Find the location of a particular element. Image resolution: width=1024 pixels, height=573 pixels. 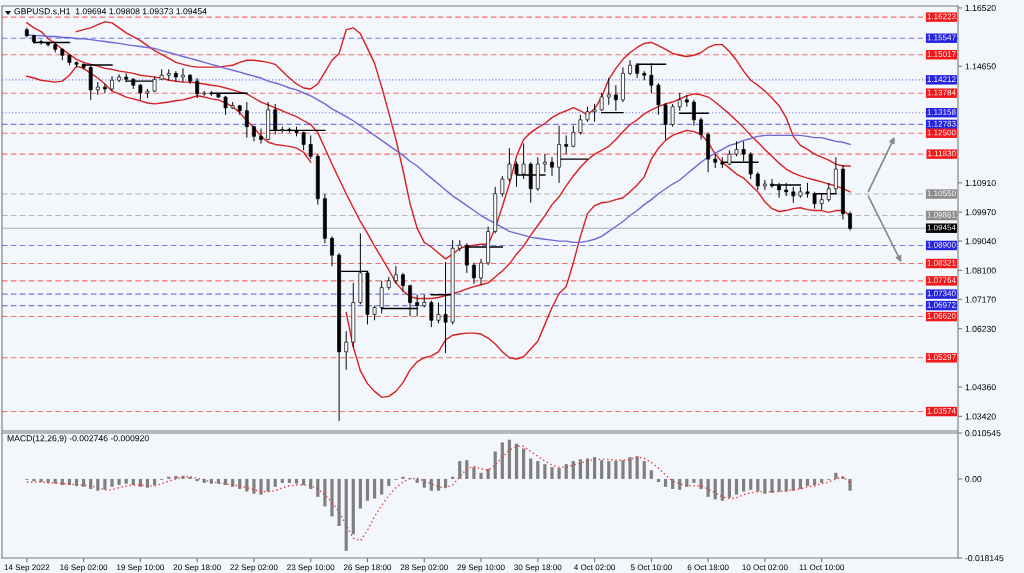

ref-line-label: 1.07764 is located at coordinates (941, 280).